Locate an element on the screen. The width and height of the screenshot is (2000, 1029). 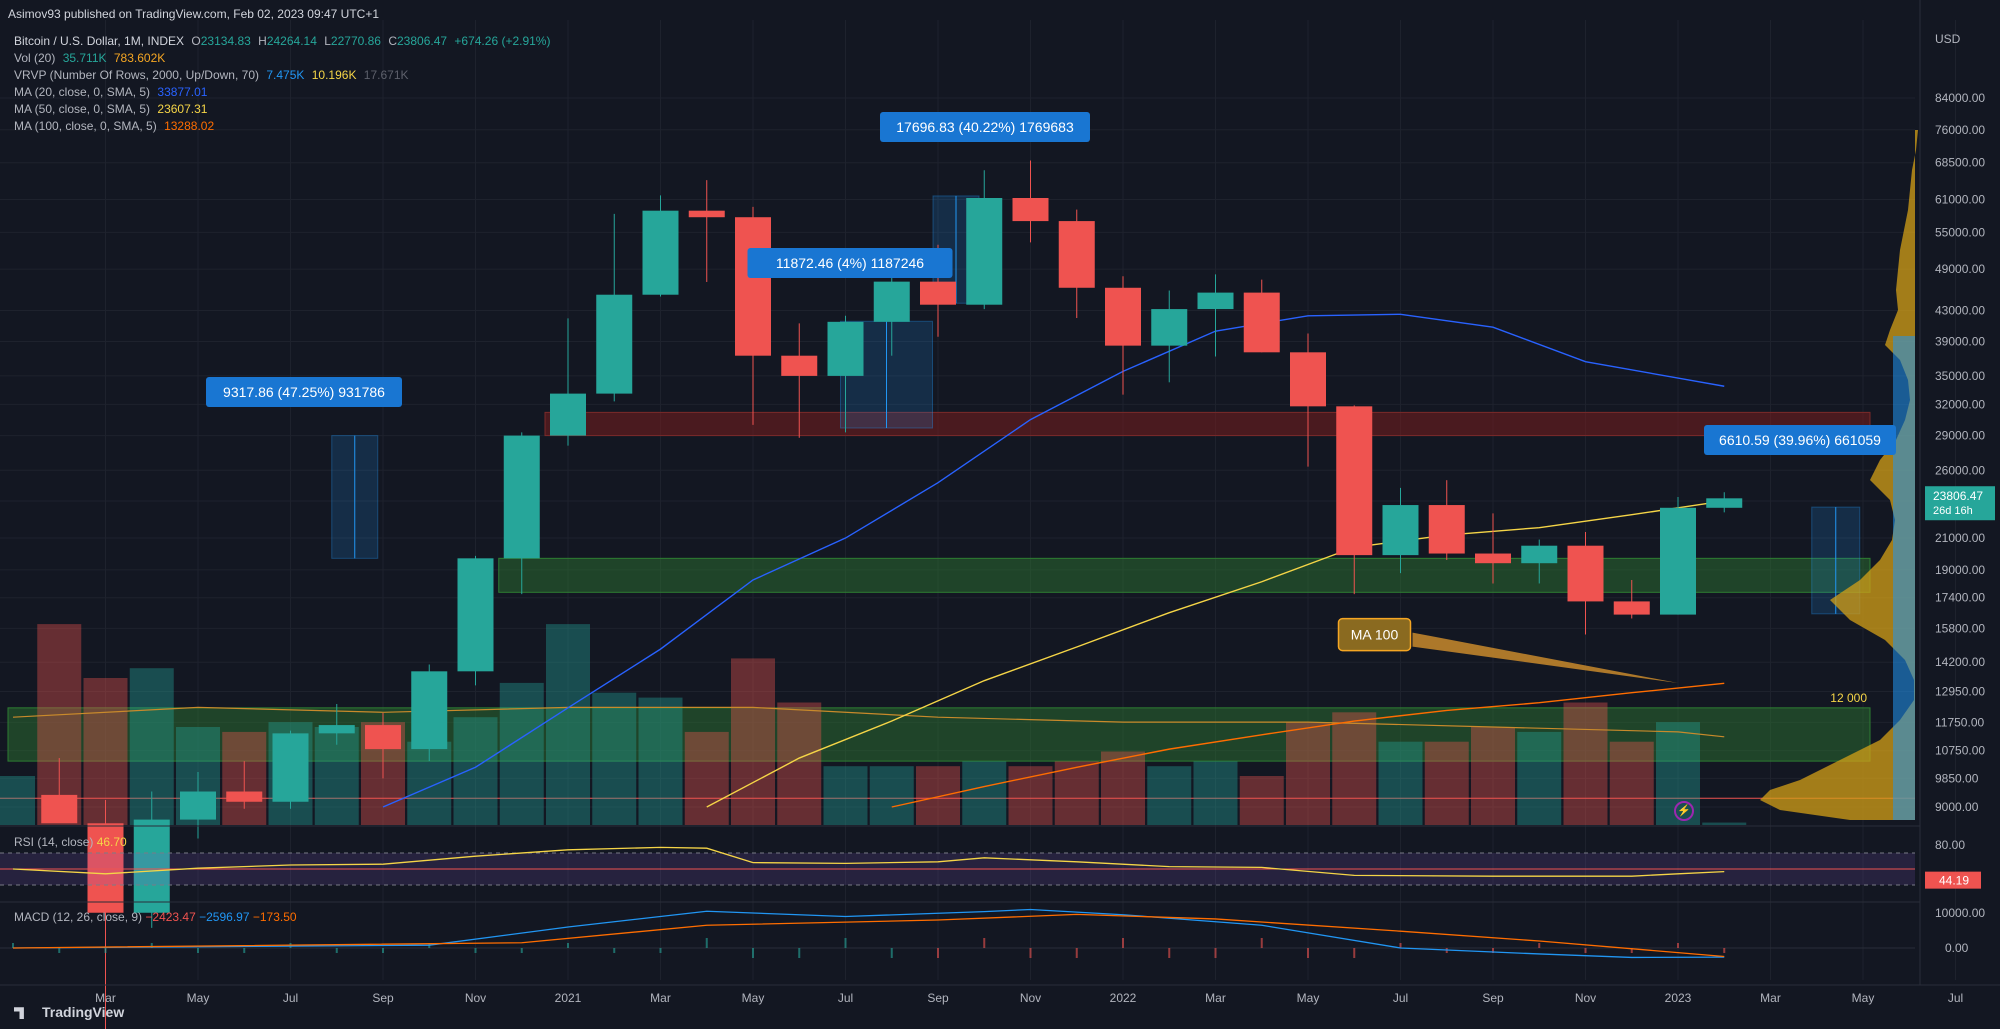
rsi-line is located at coordinates (868, 861).